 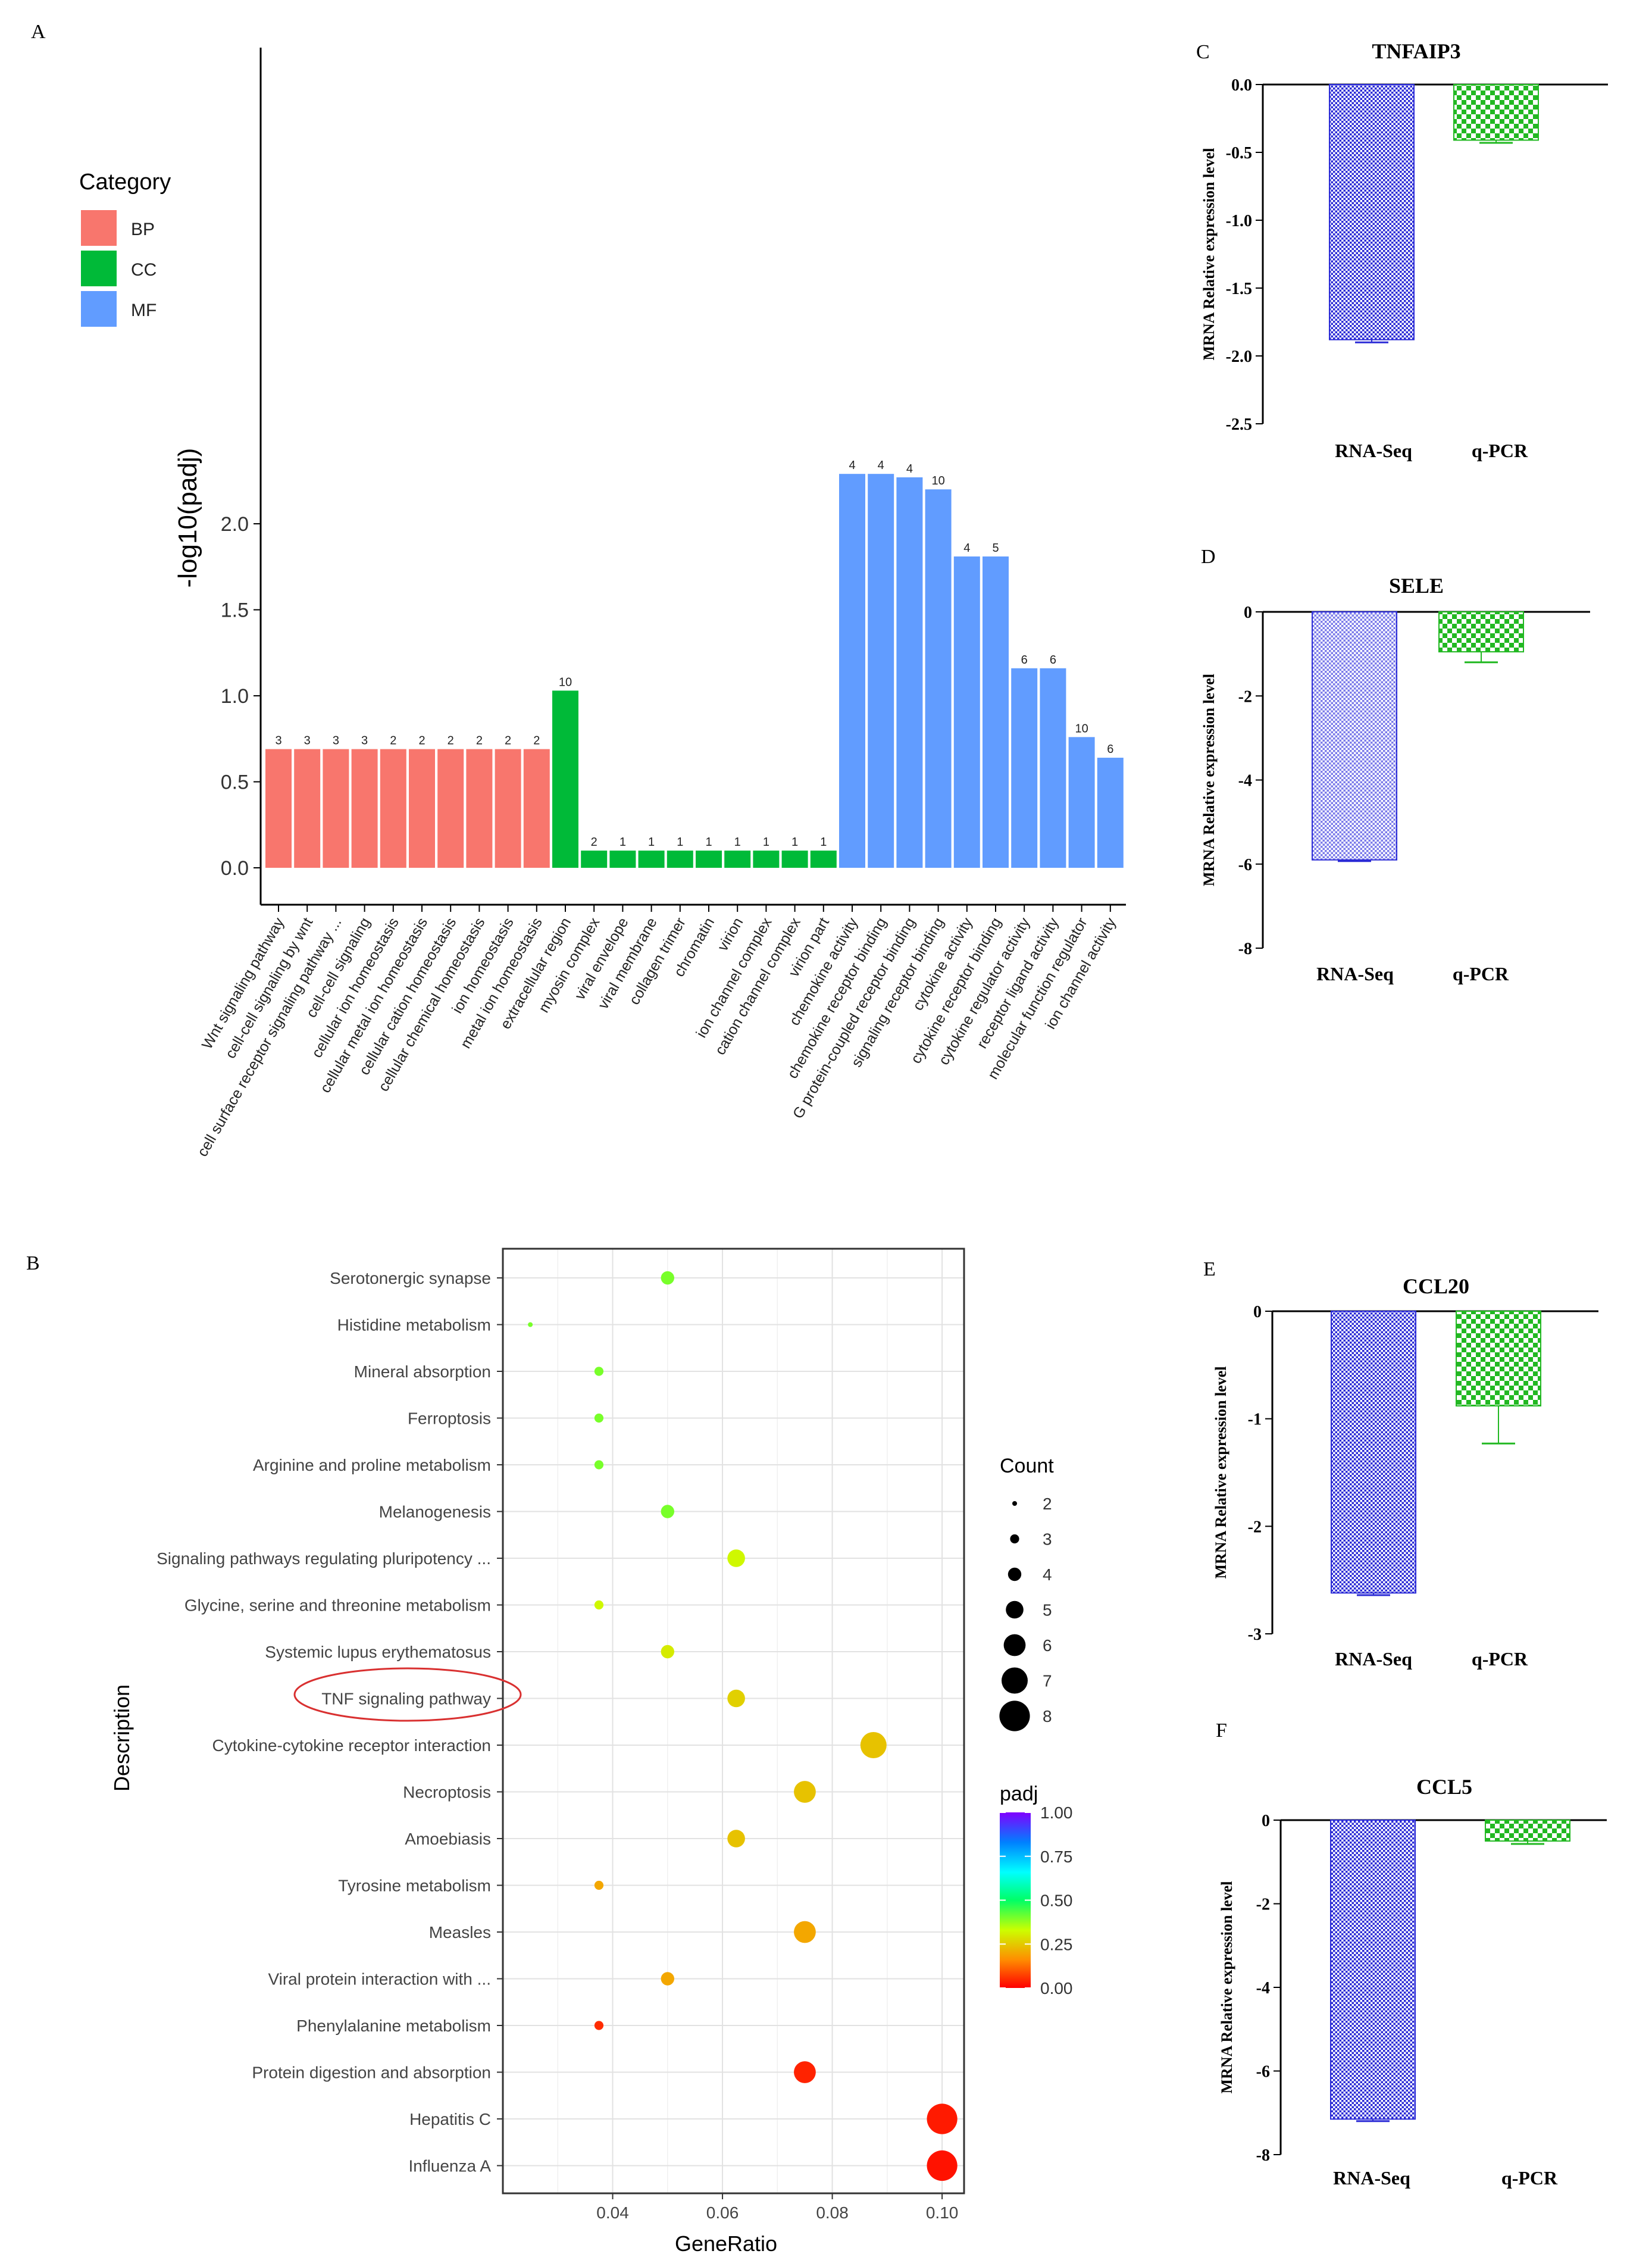 I want to click on bar-cation-channel-complex, so click(x=794, y=859).